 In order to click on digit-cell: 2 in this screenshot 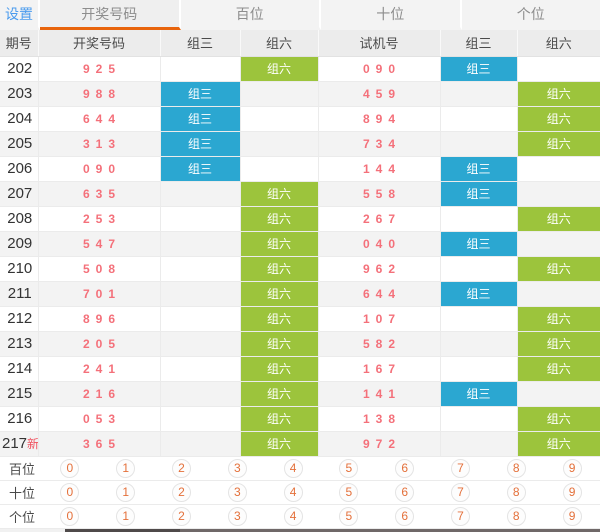, I will do `click(182, 516)`.